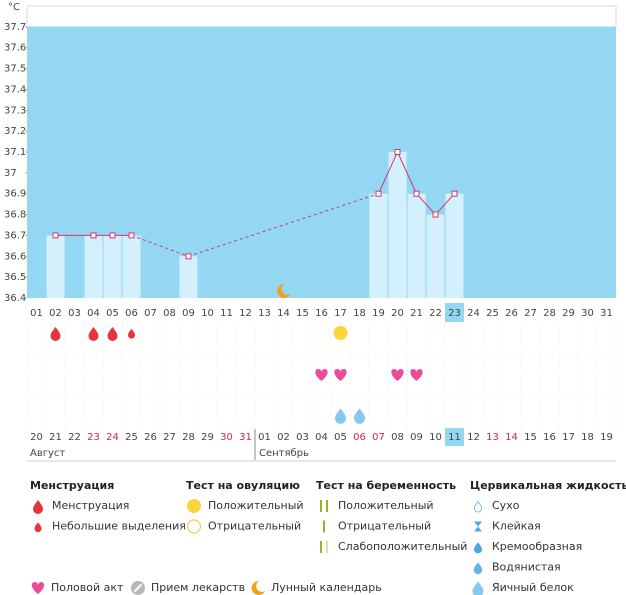 The height and width of the screenshot is (595, 626). Describe the element at coordinates (74, 313) in the screenshot. I see `x-tick-label: 03` at that location.